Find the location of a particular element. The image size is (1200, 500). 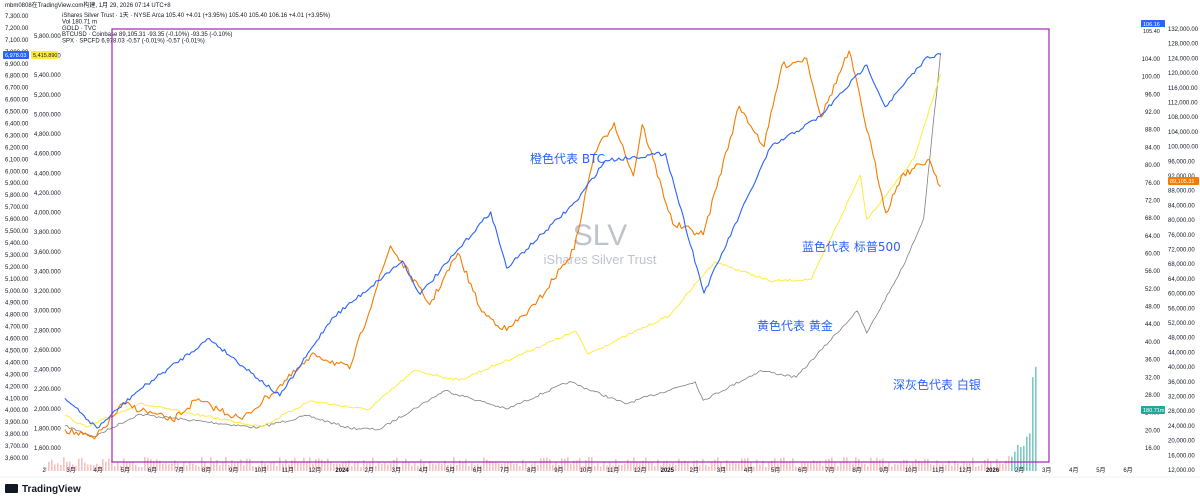

time-tick-label: 7月 is located at coordinates (829, 470).